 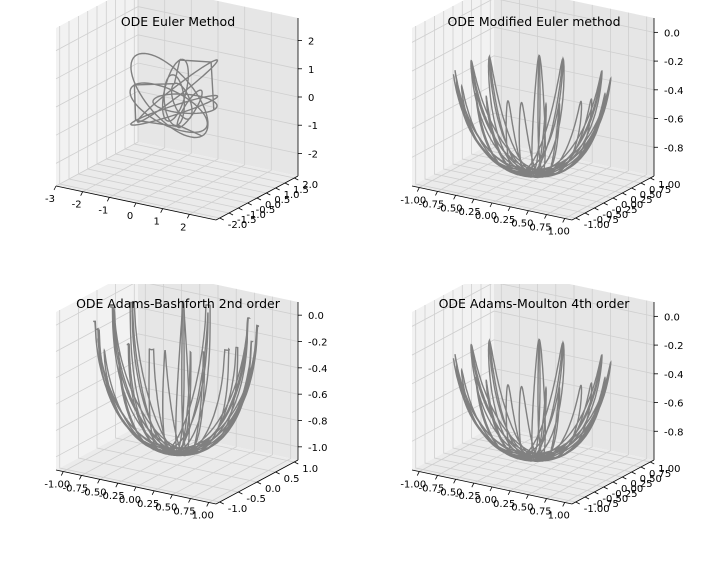 What do you see at coordinates (641, 484) in the screenshot?
I see `y-tick-label: 0.25` at bounding box center [641, 484].